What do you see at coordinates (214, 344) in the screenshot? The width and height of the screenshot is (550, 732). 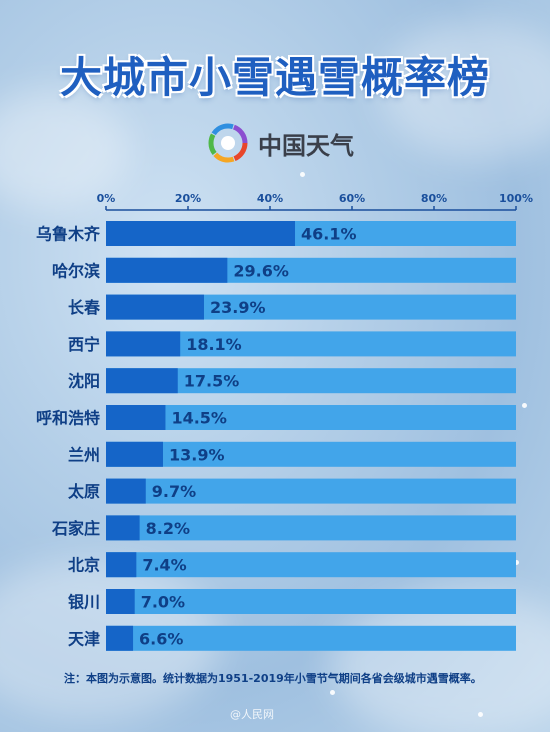 I see `data-label: 18.1%` at bounding box center [214, 344].